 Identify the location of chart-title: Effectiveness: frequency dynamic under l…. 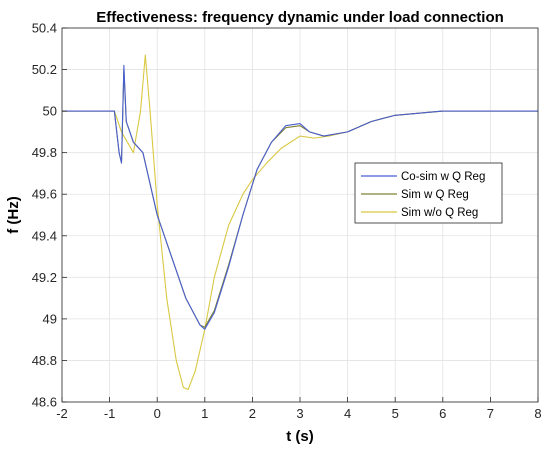
(300, 17).